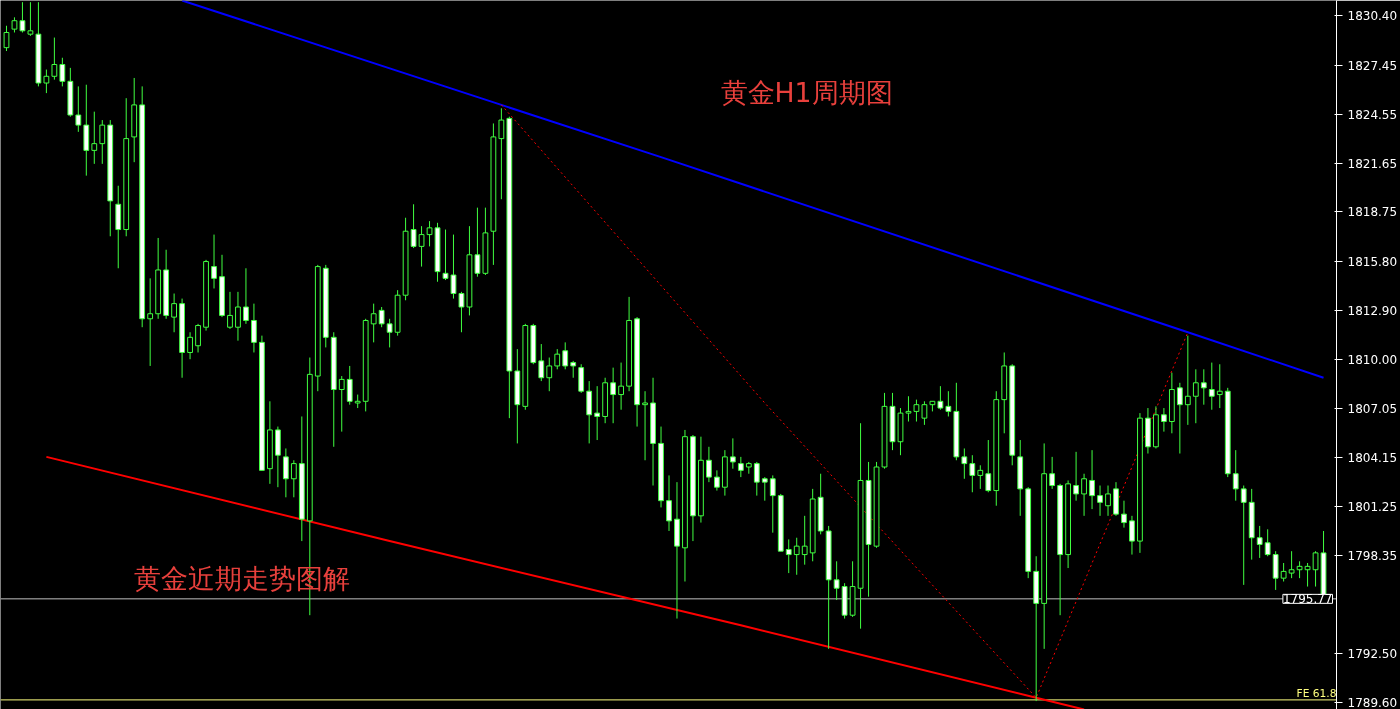 This screenshot has width=1400, height=709. Describe the element at coordinates (1372, 163) in the screenshot. I see `y-tick-label: 1821.65` at that location.